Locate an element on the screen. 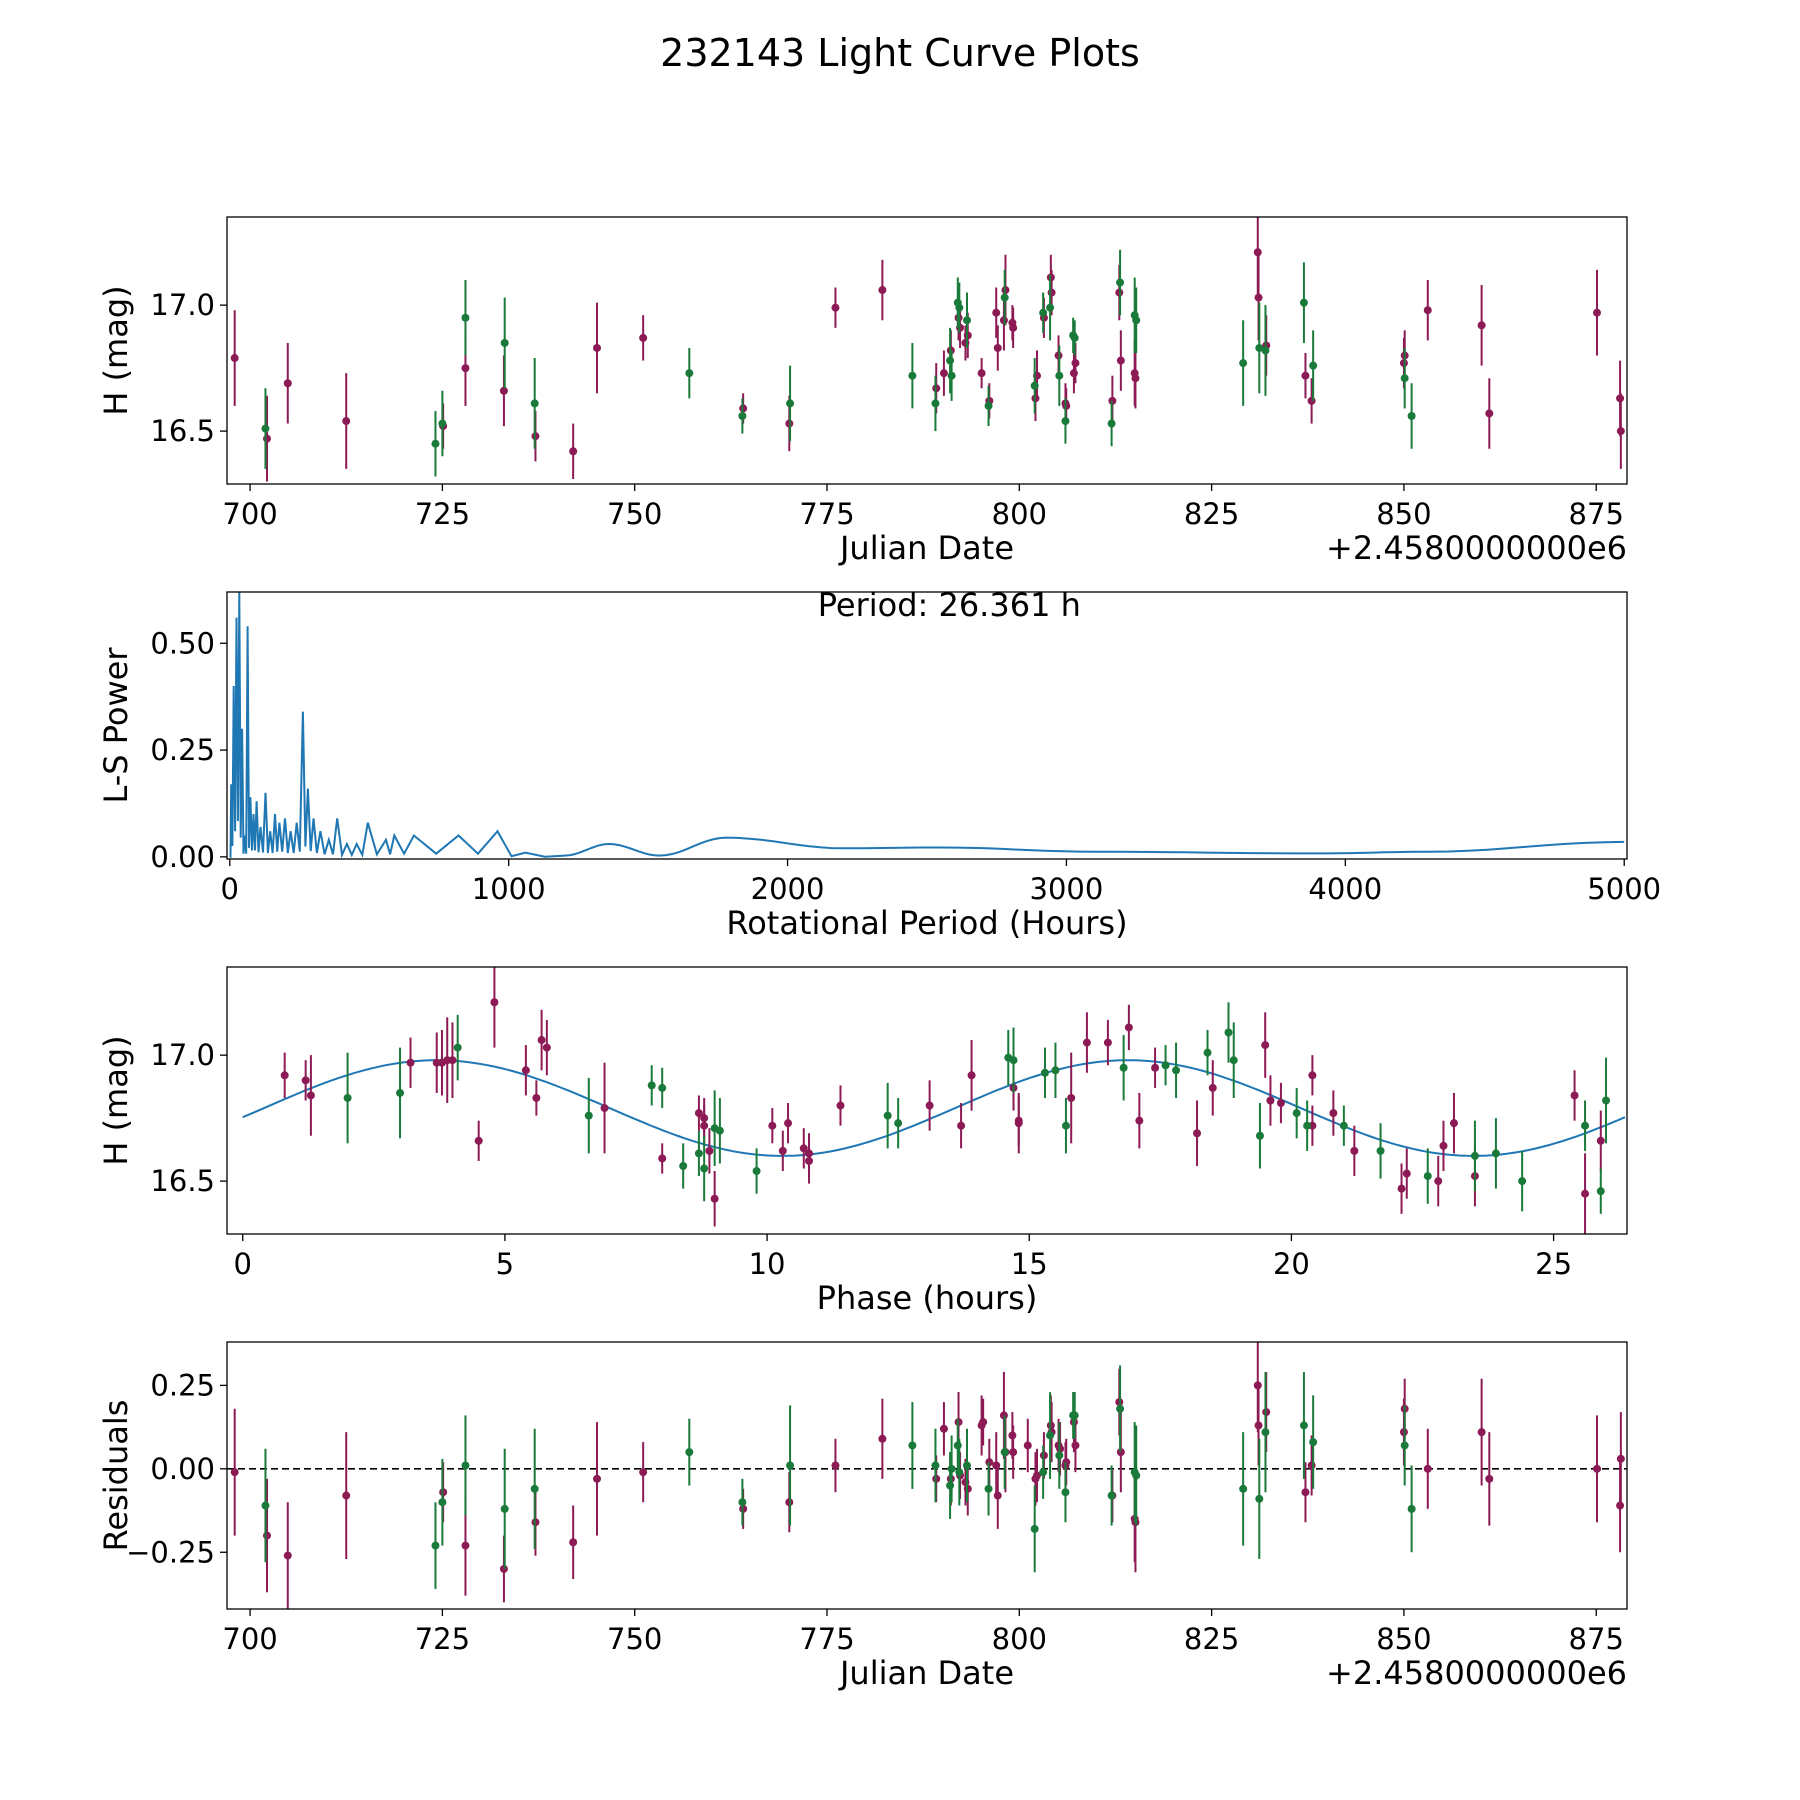  plot-area-lightcurve is located at coordinates (927, 349).